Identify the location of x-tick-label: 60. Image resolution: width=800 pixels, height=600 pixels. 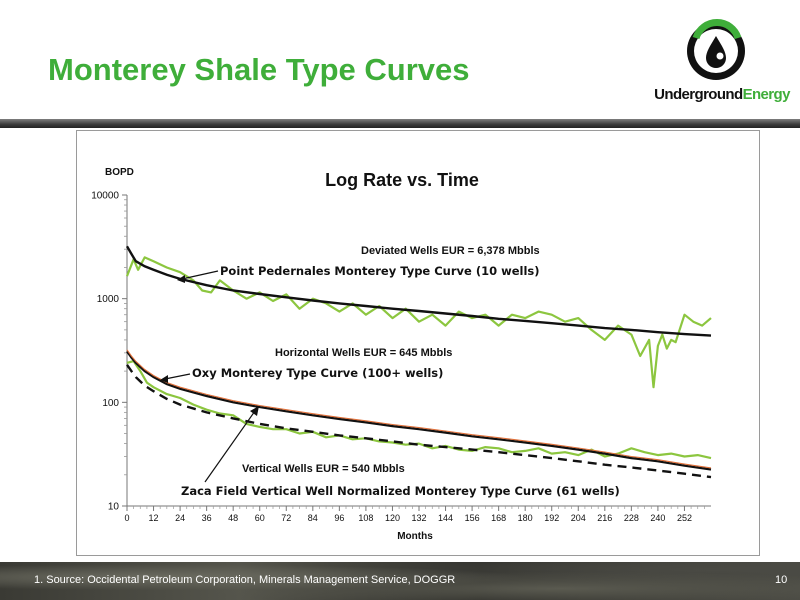
(260, 518).